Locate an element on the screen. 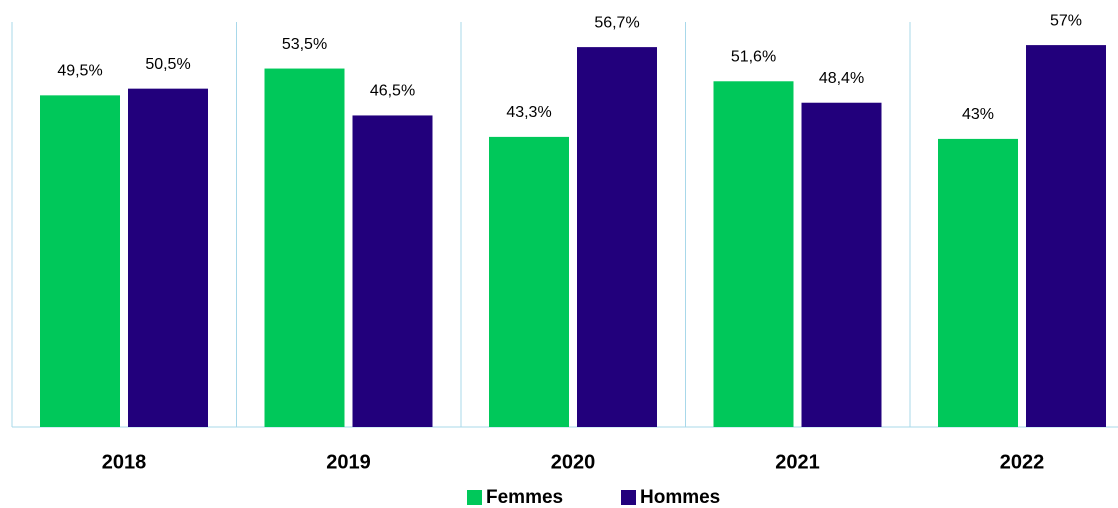  x-tick-label: 2022 is located at coordinates (1022, 462).